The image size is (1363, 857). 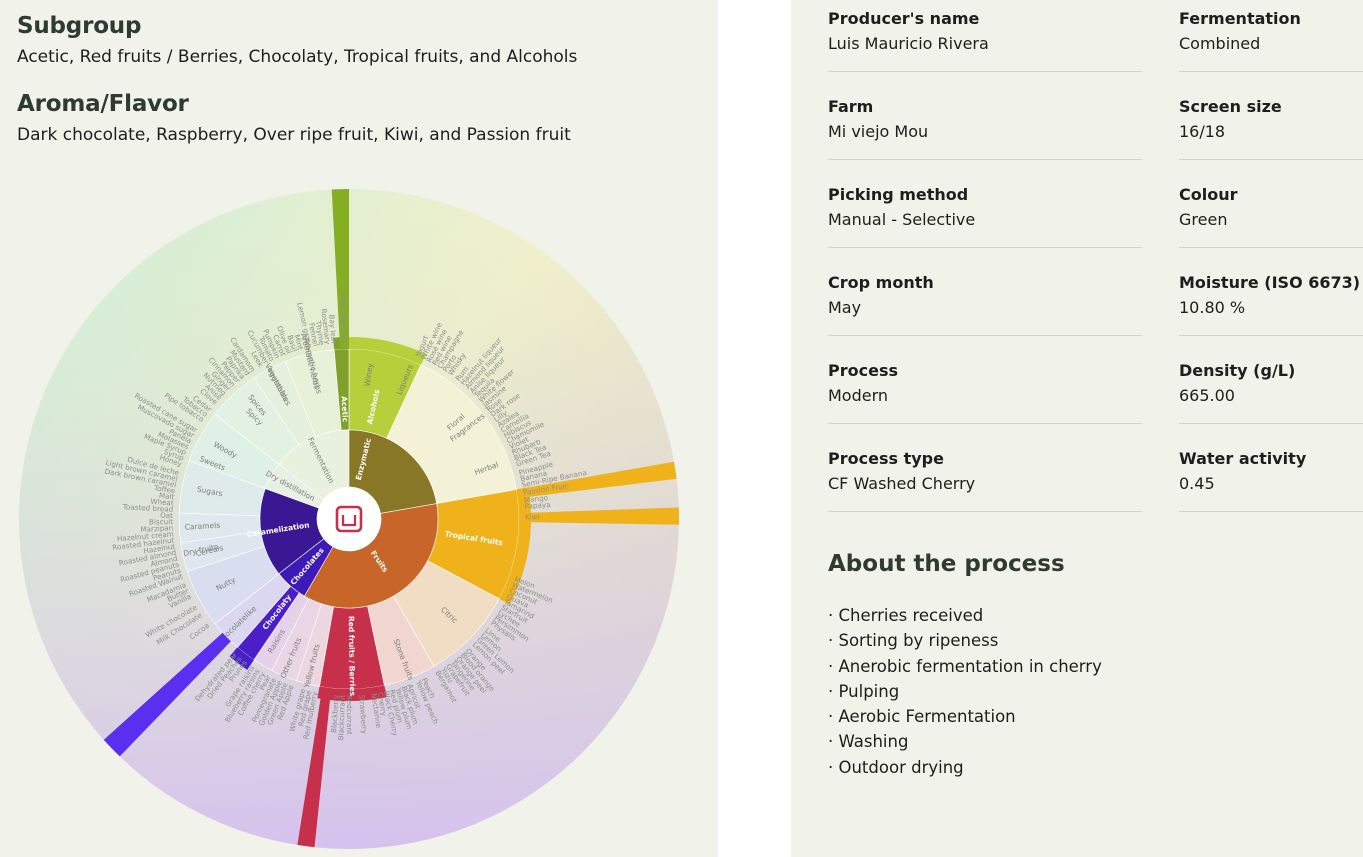 What do you see at coordinates (1208, 194) in the screenshot?
I see `detail-label: Colour` at bounding box center [1208, 194].